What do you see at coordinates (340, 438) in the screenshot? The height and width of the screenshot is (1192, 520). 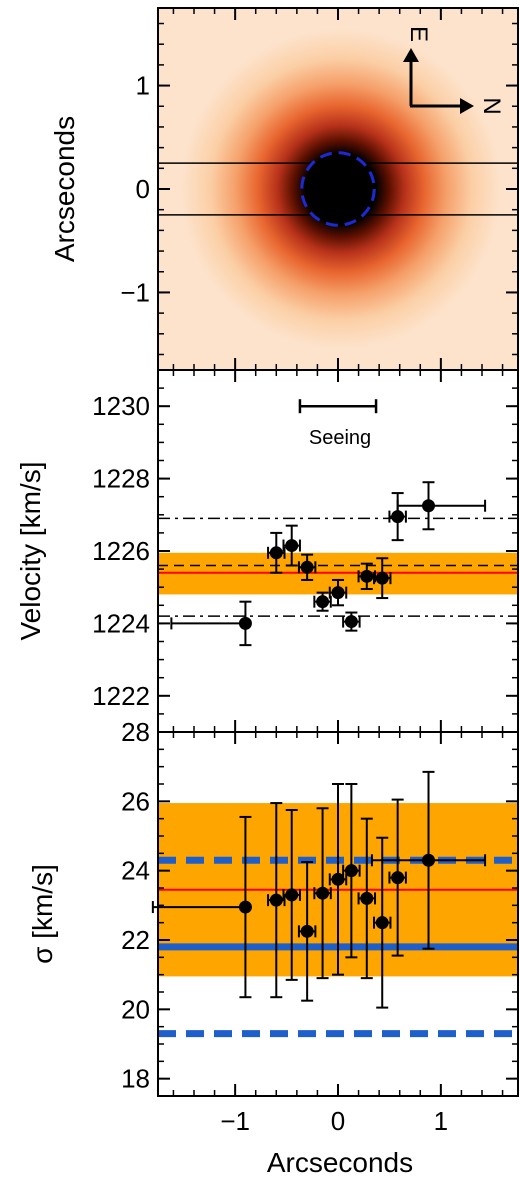 I see `seeing-label: Seeing` at bounding box center [340, 438].